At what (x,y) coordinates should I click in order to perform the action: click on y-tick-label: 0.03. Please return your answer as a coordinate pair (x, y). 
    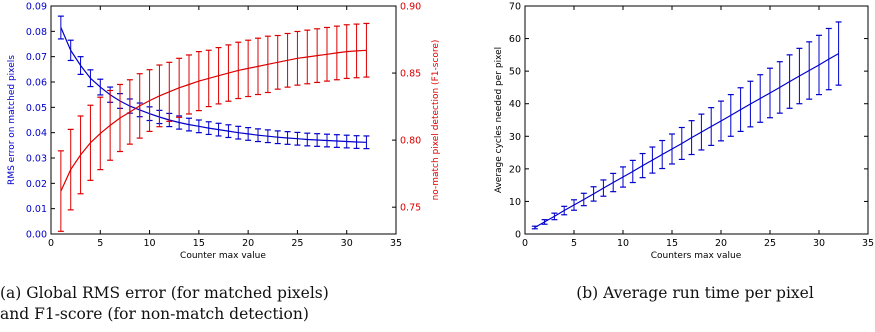
    Looking at the image, I should click on (36, 159).